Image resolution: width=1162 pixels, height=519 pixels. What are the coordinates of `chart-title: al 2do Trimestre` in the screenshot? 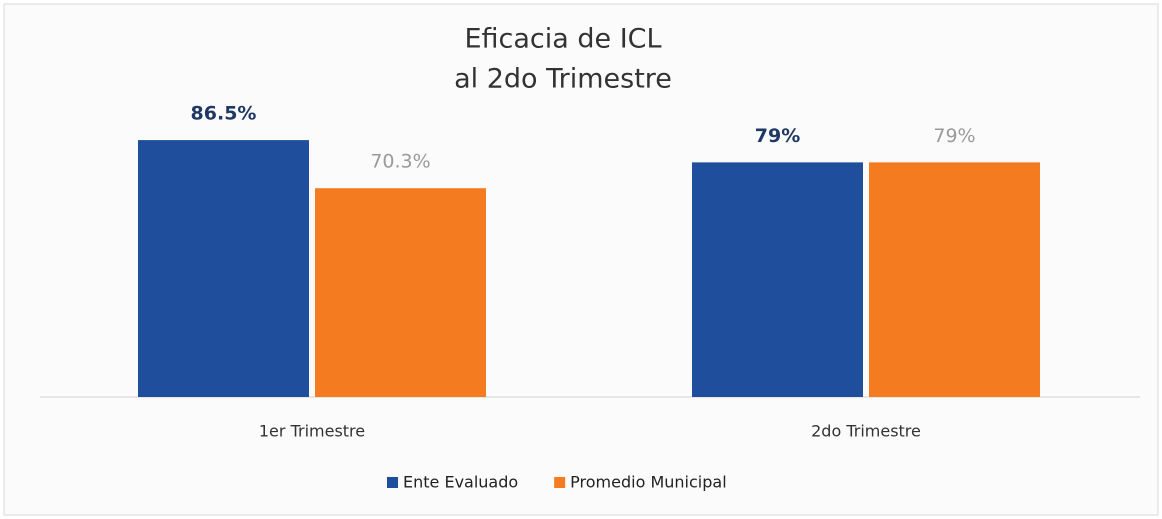 It's located at (563, 79).